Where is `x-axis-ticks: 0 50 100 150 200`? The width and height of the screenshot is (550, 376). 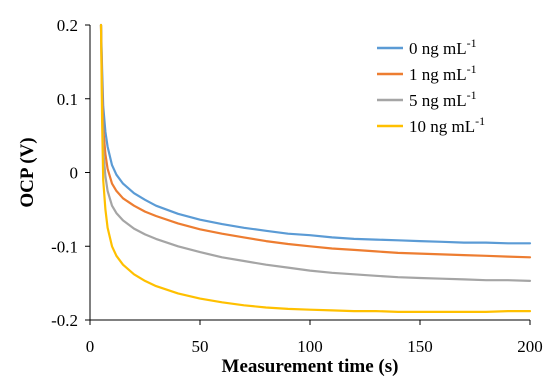 x-axis-ticks: 0 50 100 150 200 is located at coordinates (314, 338).